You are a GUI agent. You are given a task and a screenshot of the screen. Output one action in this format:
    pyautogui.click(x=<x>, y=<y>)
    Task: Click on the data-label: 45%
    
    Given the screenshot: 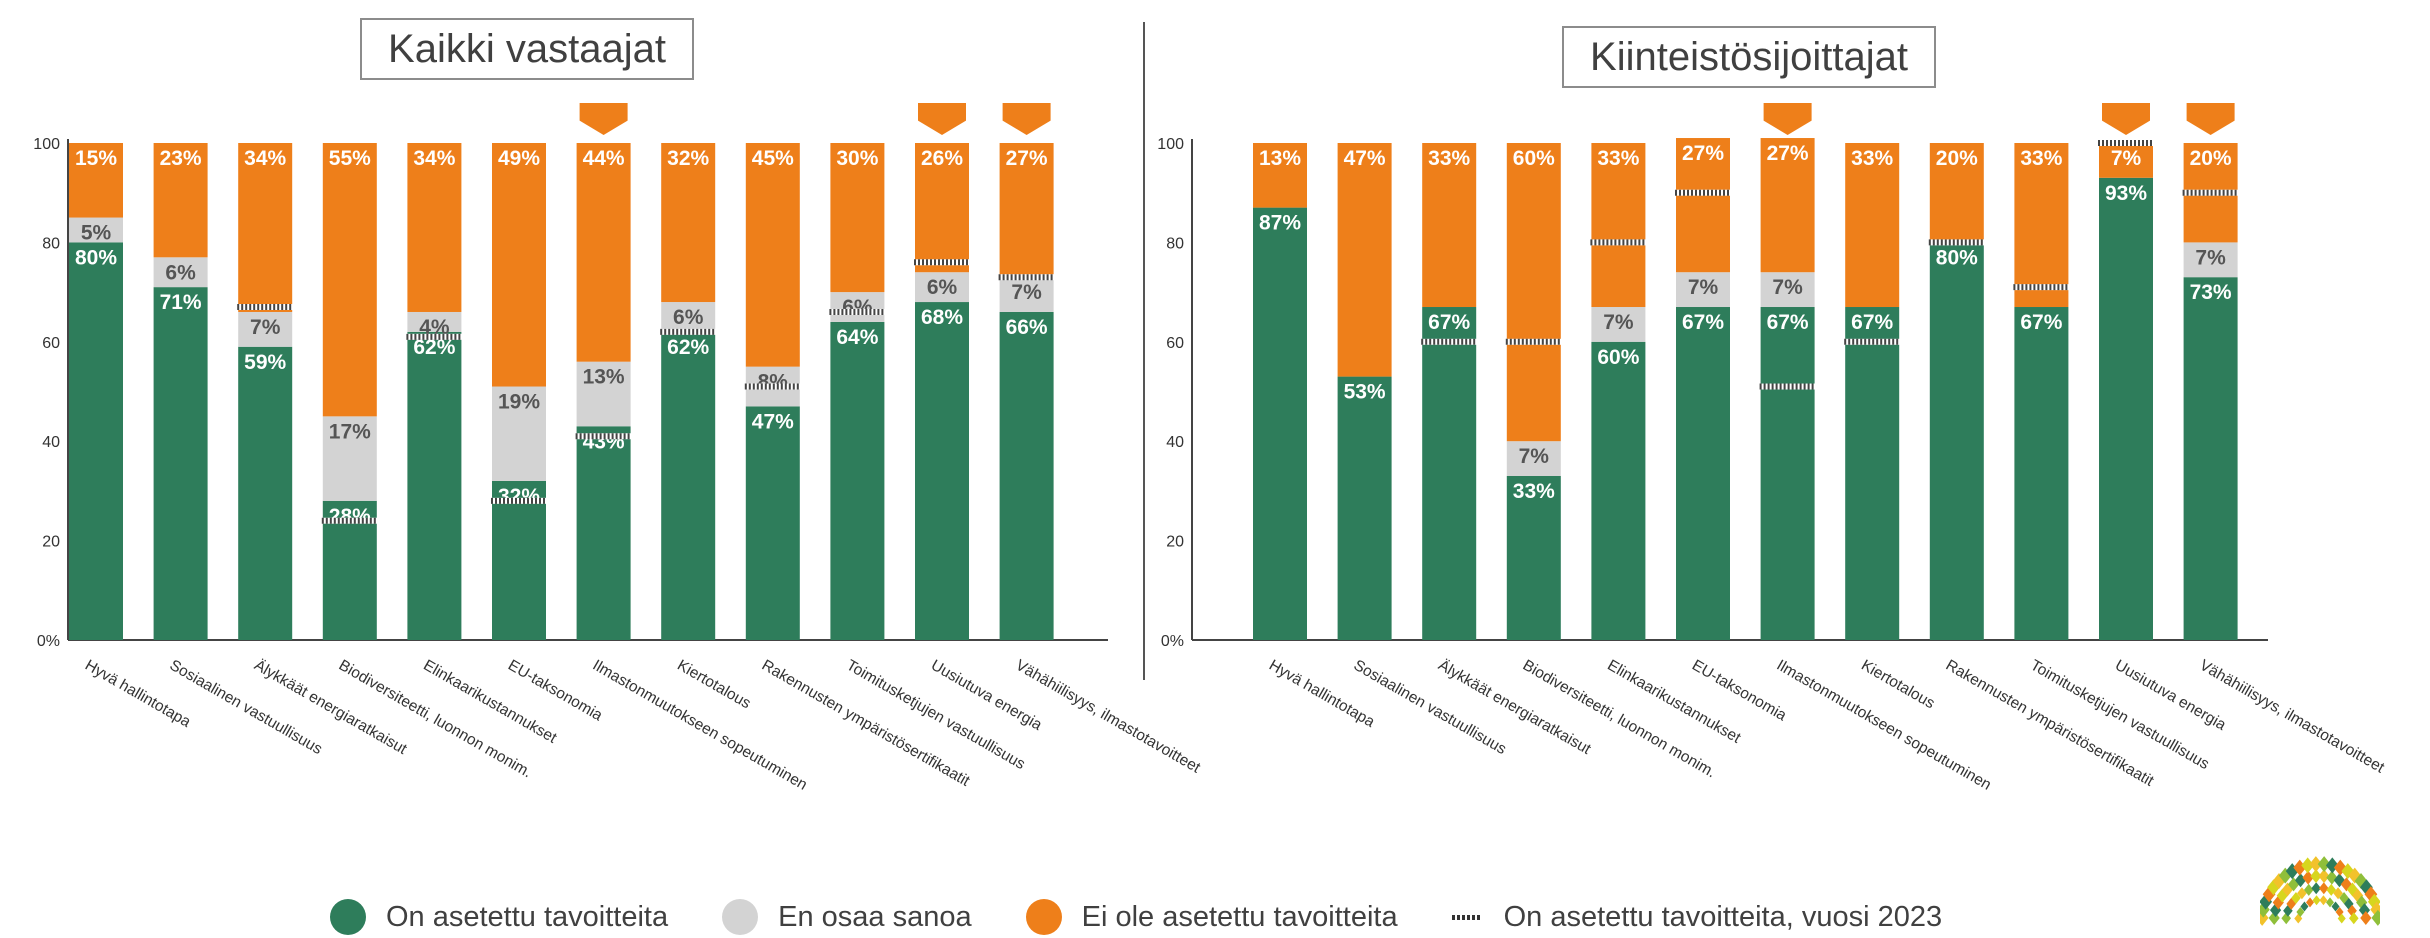 What is the action you would take?
    pyautogui.click(x=773, y=158)
    